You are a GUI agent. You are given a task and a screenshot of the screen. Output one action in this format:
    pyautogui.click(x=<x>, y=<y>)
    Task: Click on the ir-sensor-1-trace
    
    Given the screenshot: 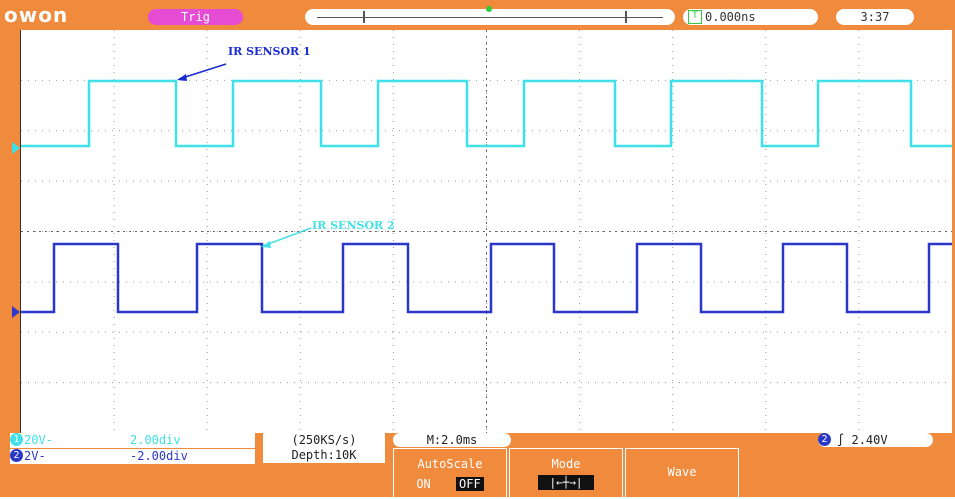 What is the action you would take?
    pyautogui.click(x=486, y=113)
    